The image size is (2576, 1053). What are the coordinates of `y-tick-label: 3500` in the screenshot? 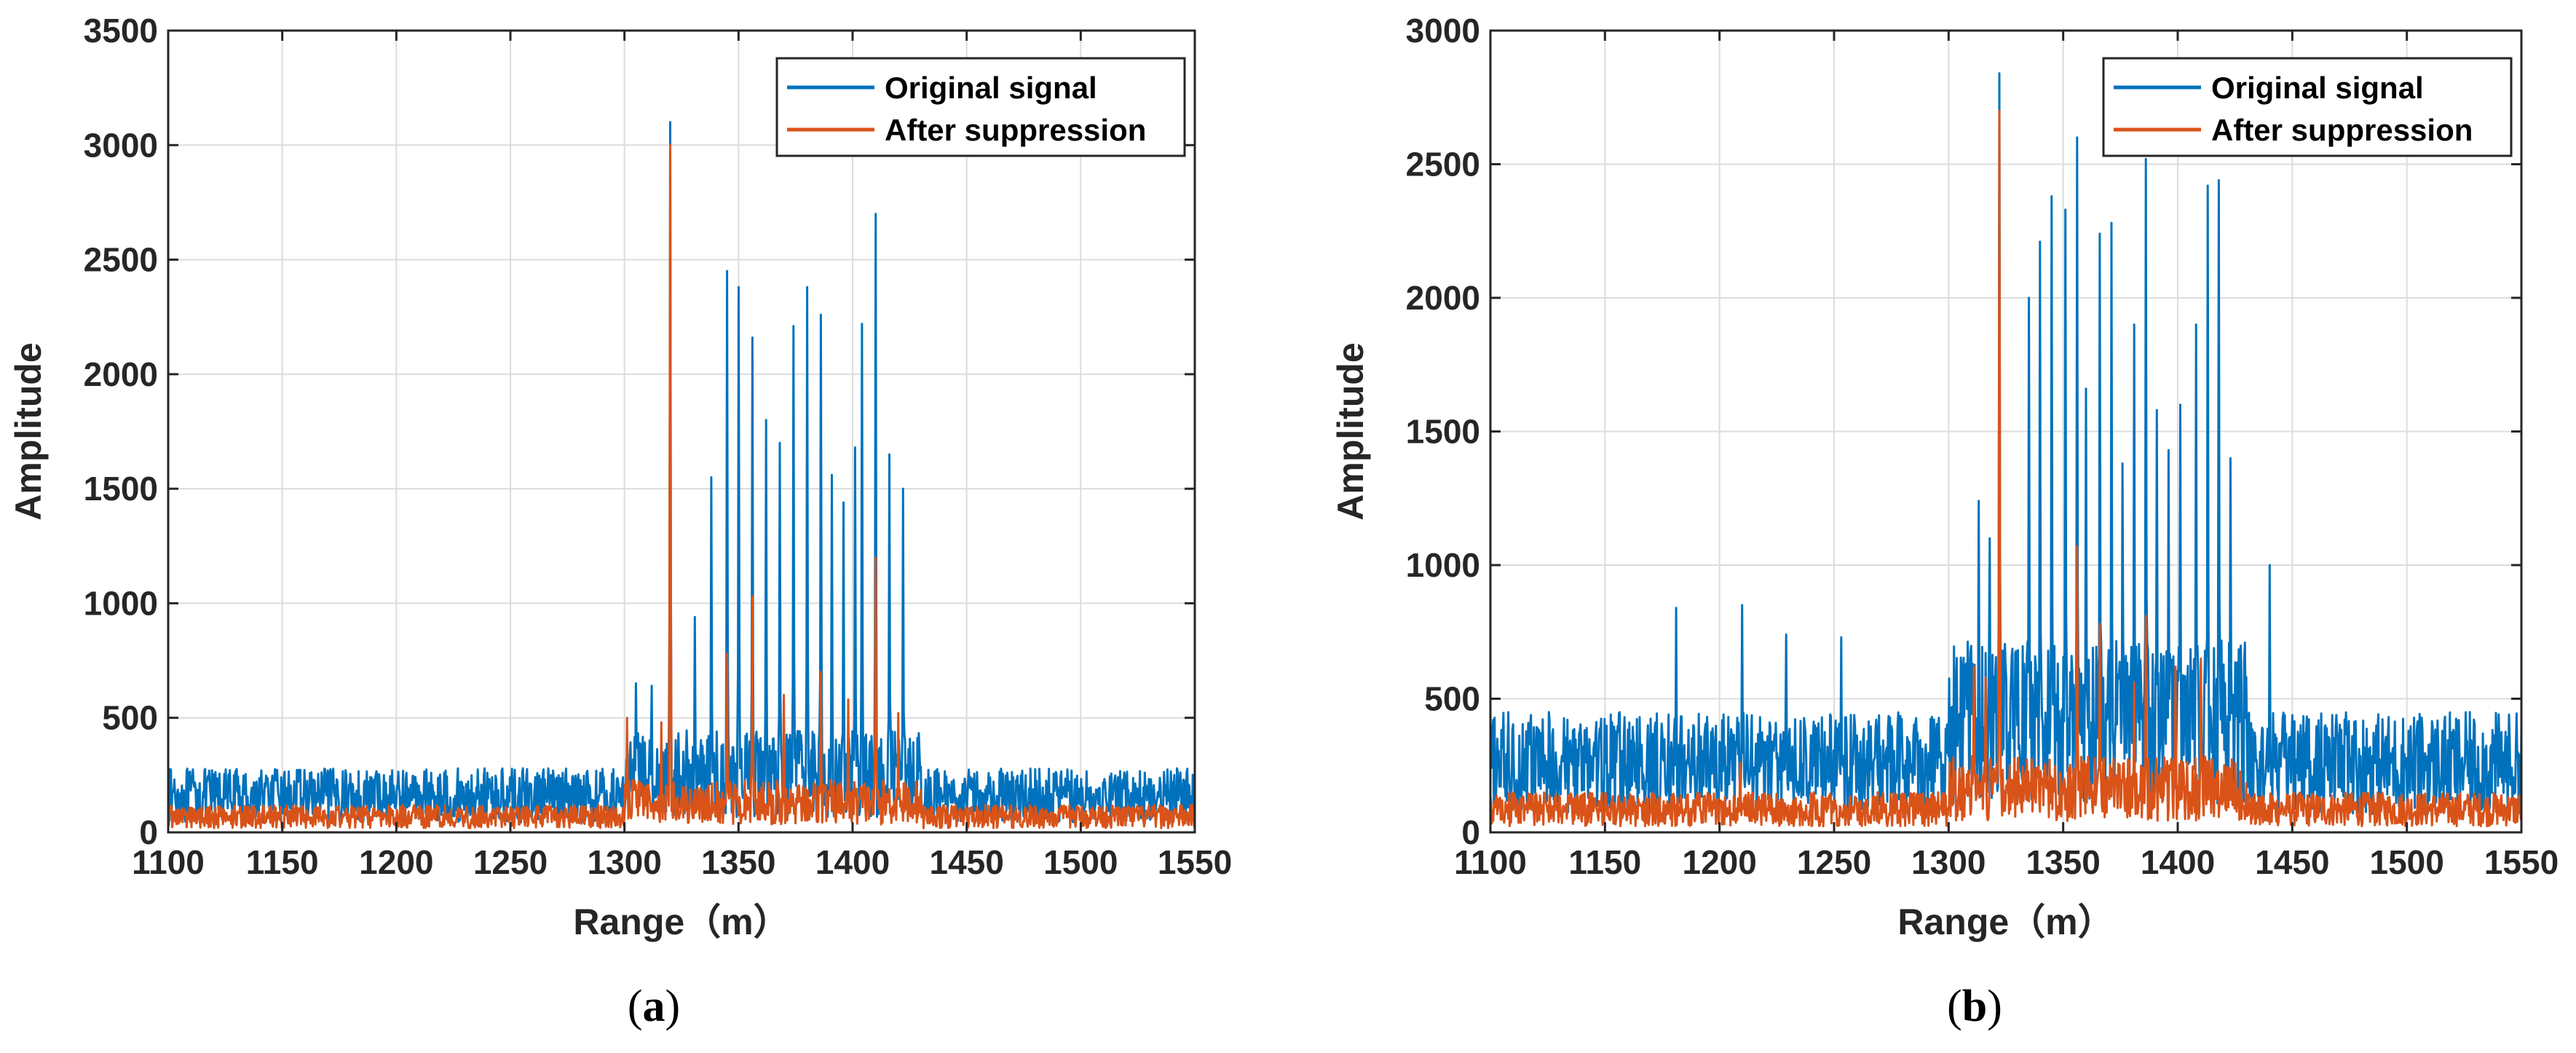 It's located at (121, 31).